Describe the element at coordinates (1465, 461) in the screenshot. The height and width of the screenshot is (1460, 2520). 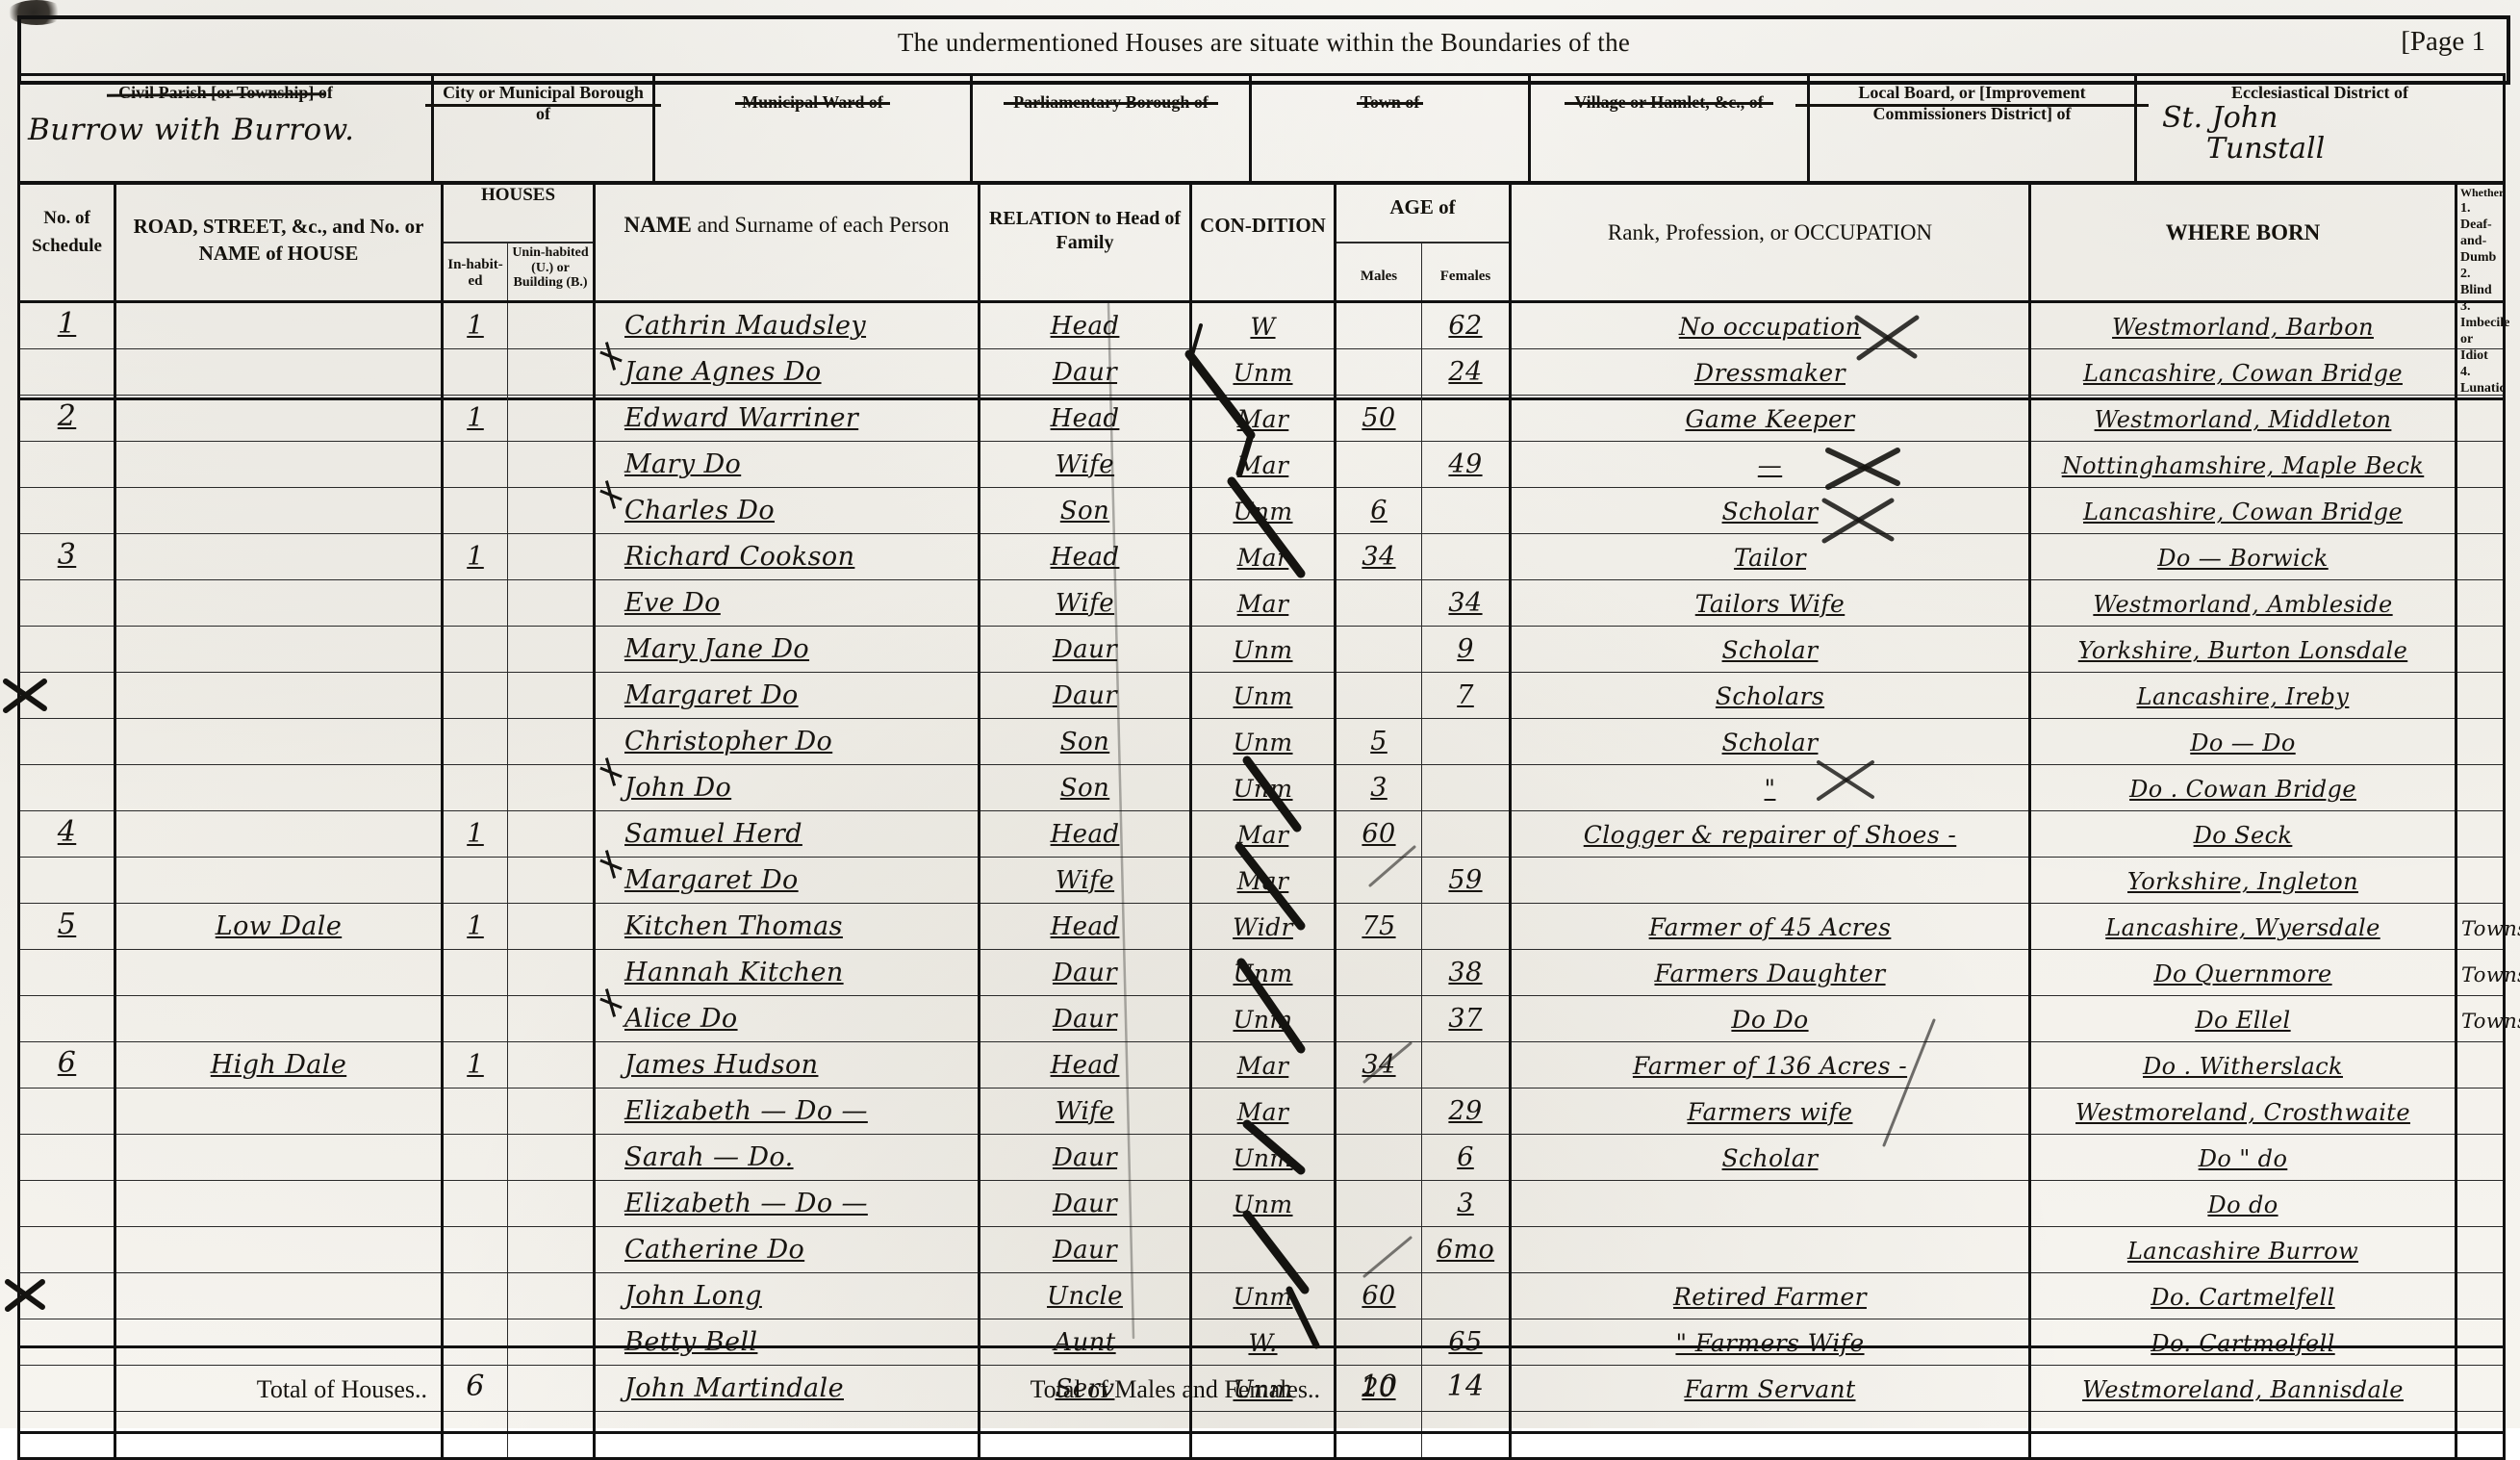
I see `cell-age-female-value: 49` at that location.